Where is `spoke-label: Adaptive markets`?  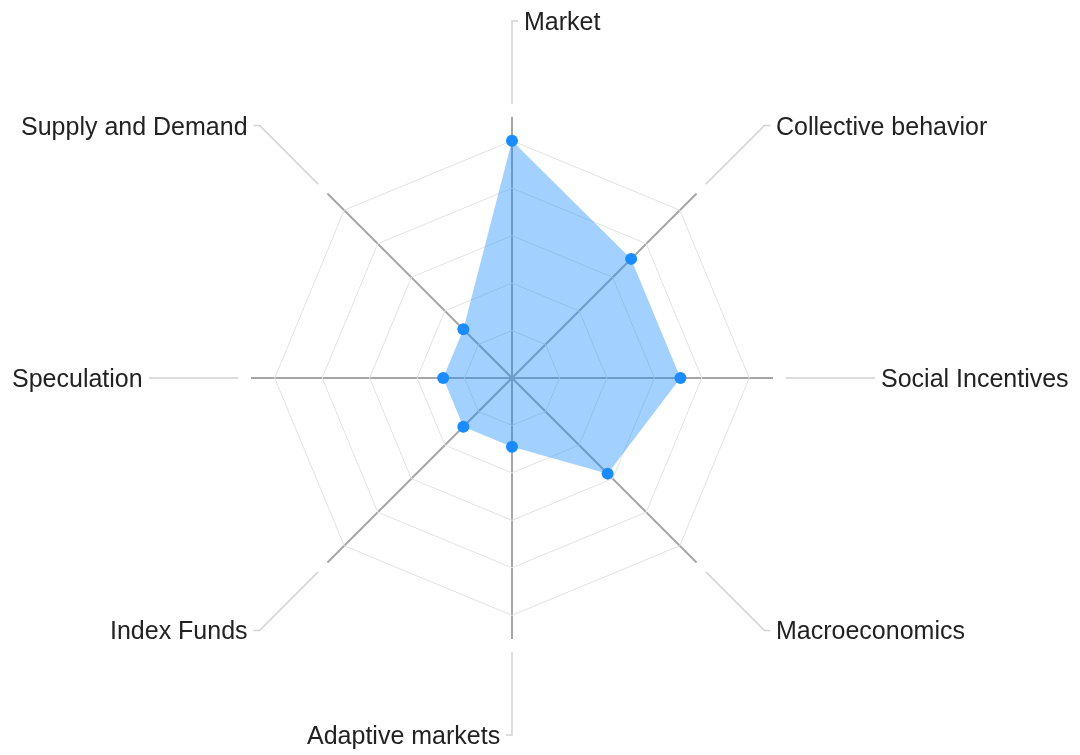 spoke-label: Adaptive markets is located at coordinates (404, 735).